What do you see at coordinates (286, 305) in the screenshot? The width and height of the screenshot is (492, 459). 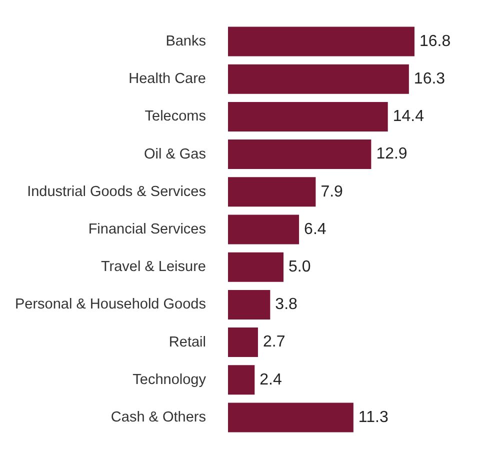 I see `data-label: 3.8` at bounding box center [286, 305].